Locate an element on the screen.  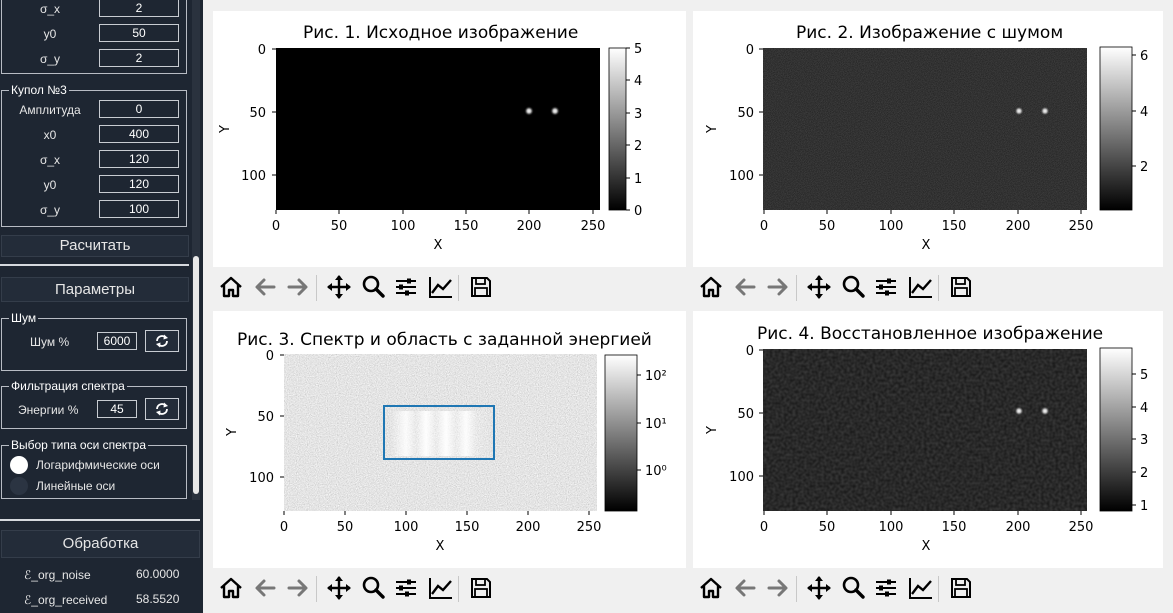
field-input: 0 is located at coordinates (139, 109).